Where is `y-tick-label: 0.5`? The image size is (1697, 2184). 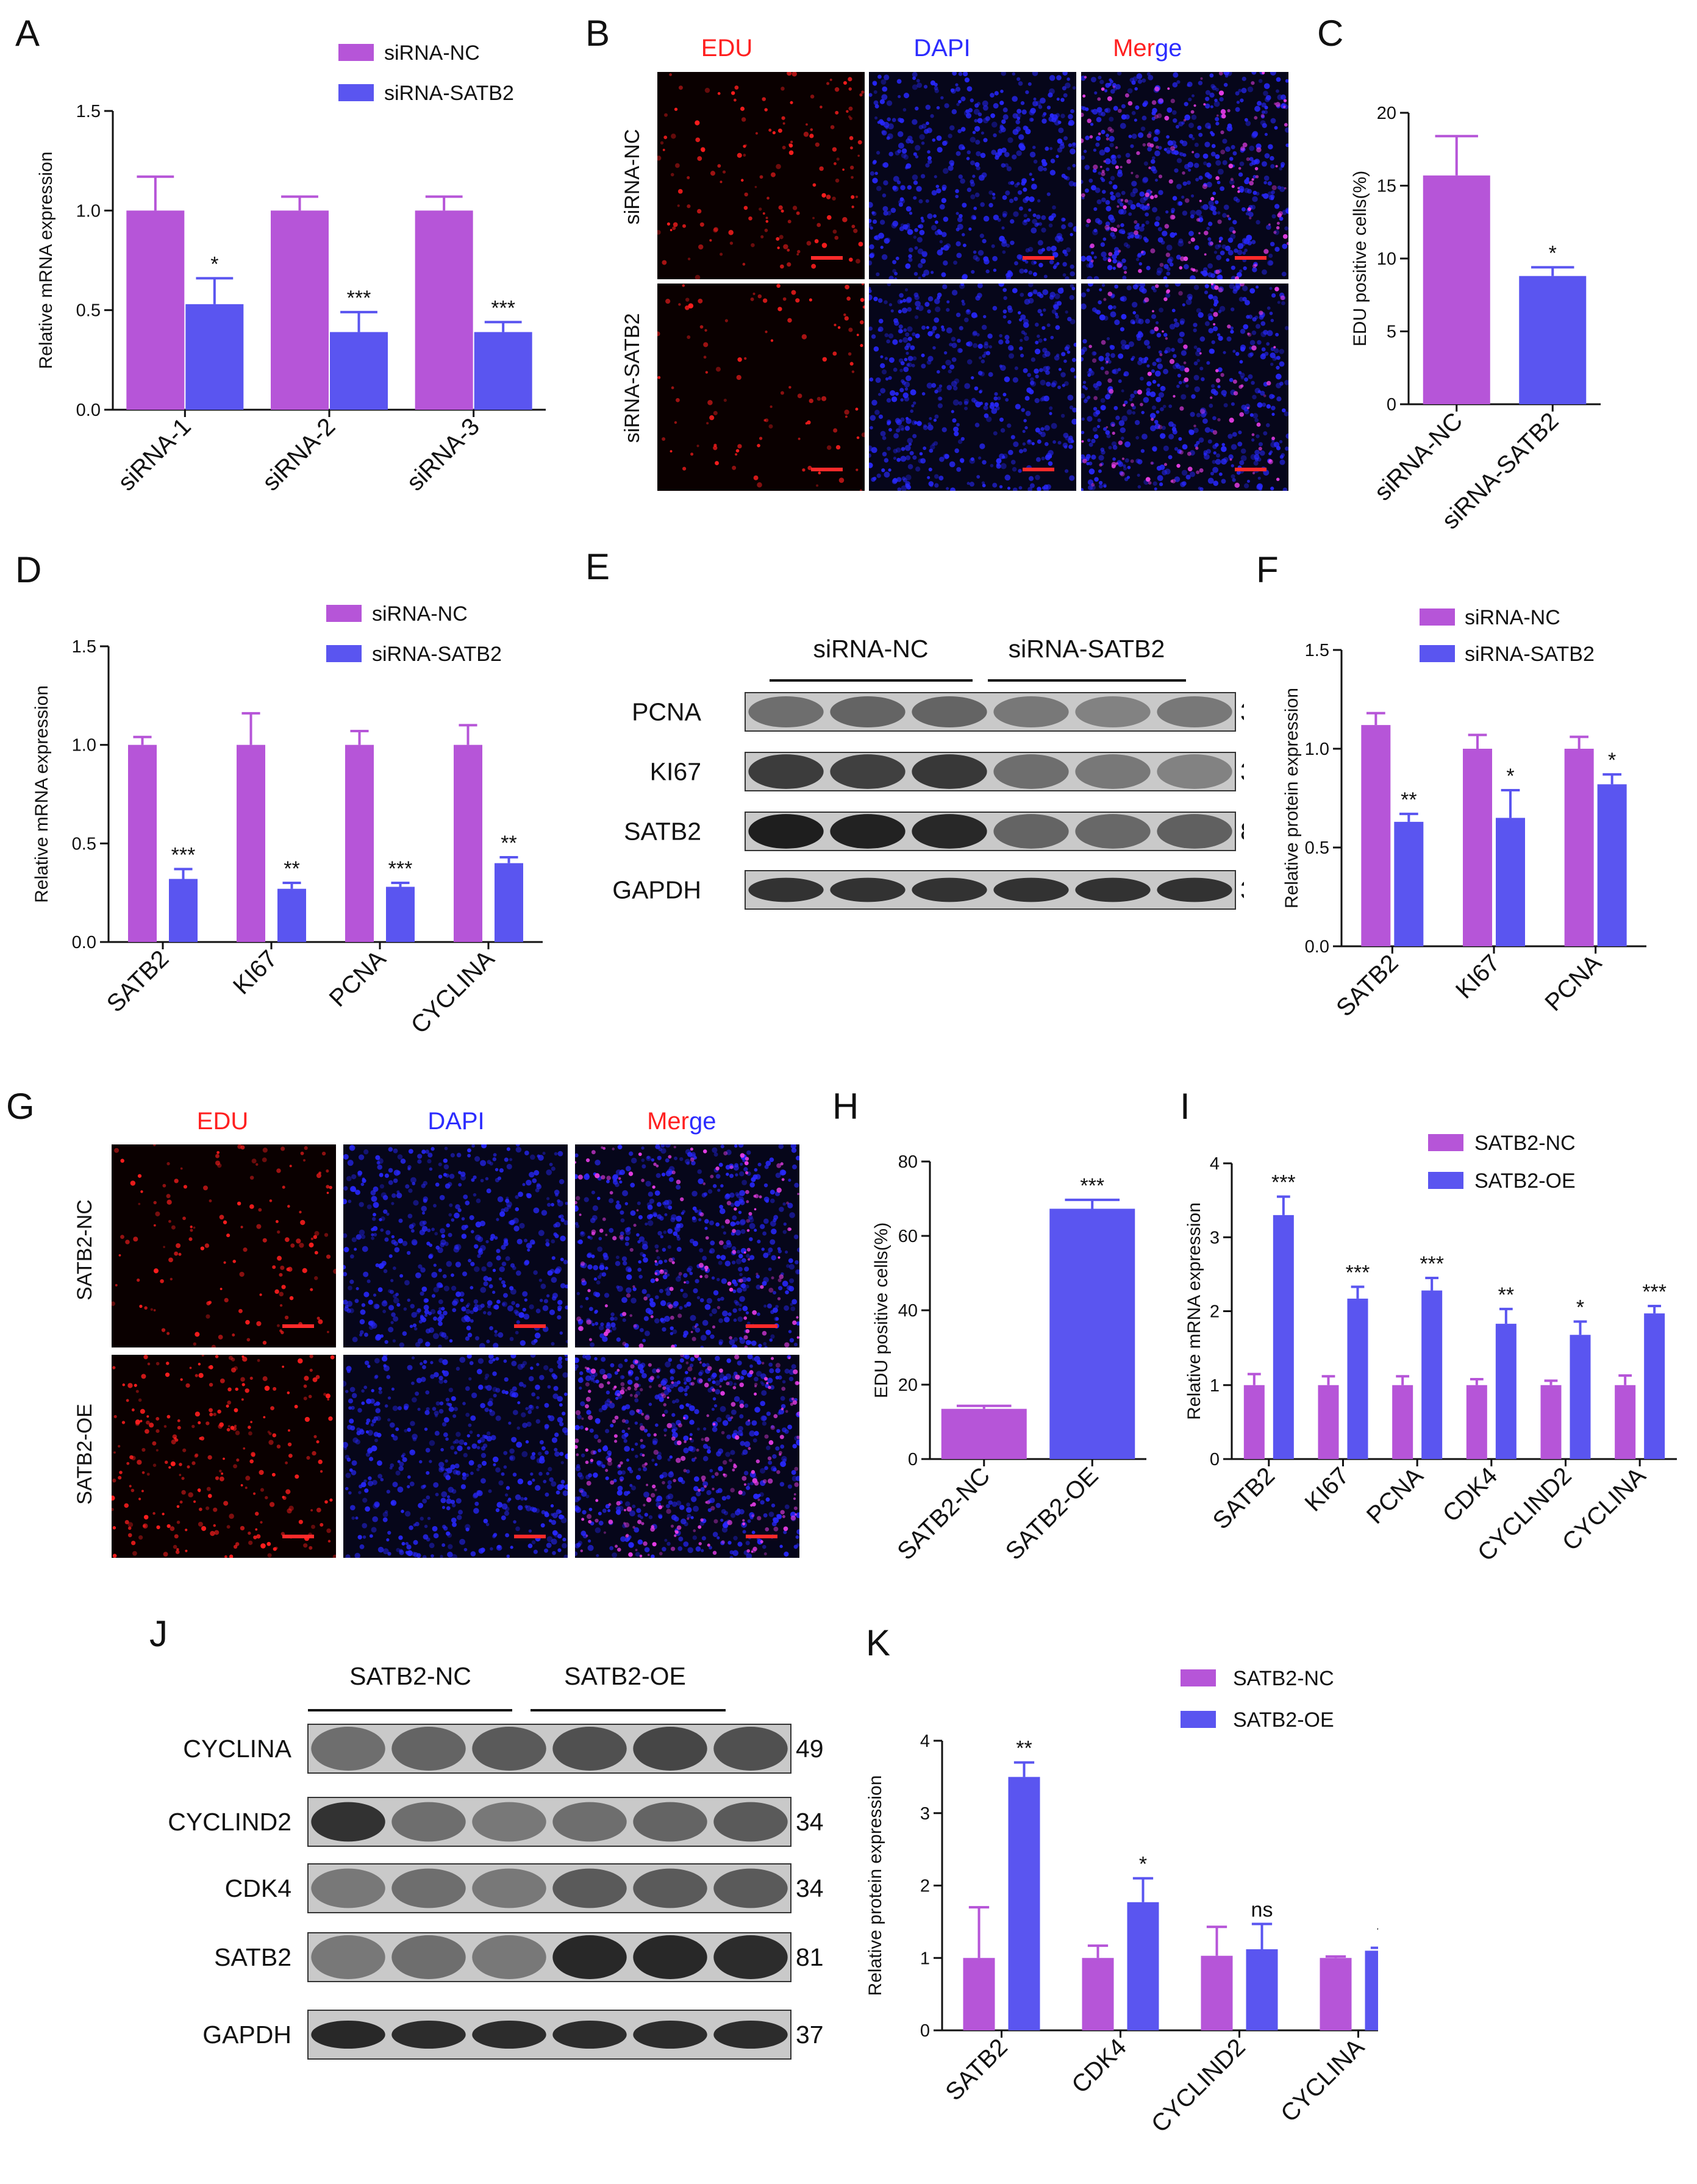
y-tick-label: 0.5 is located at coordinates (88, 311).